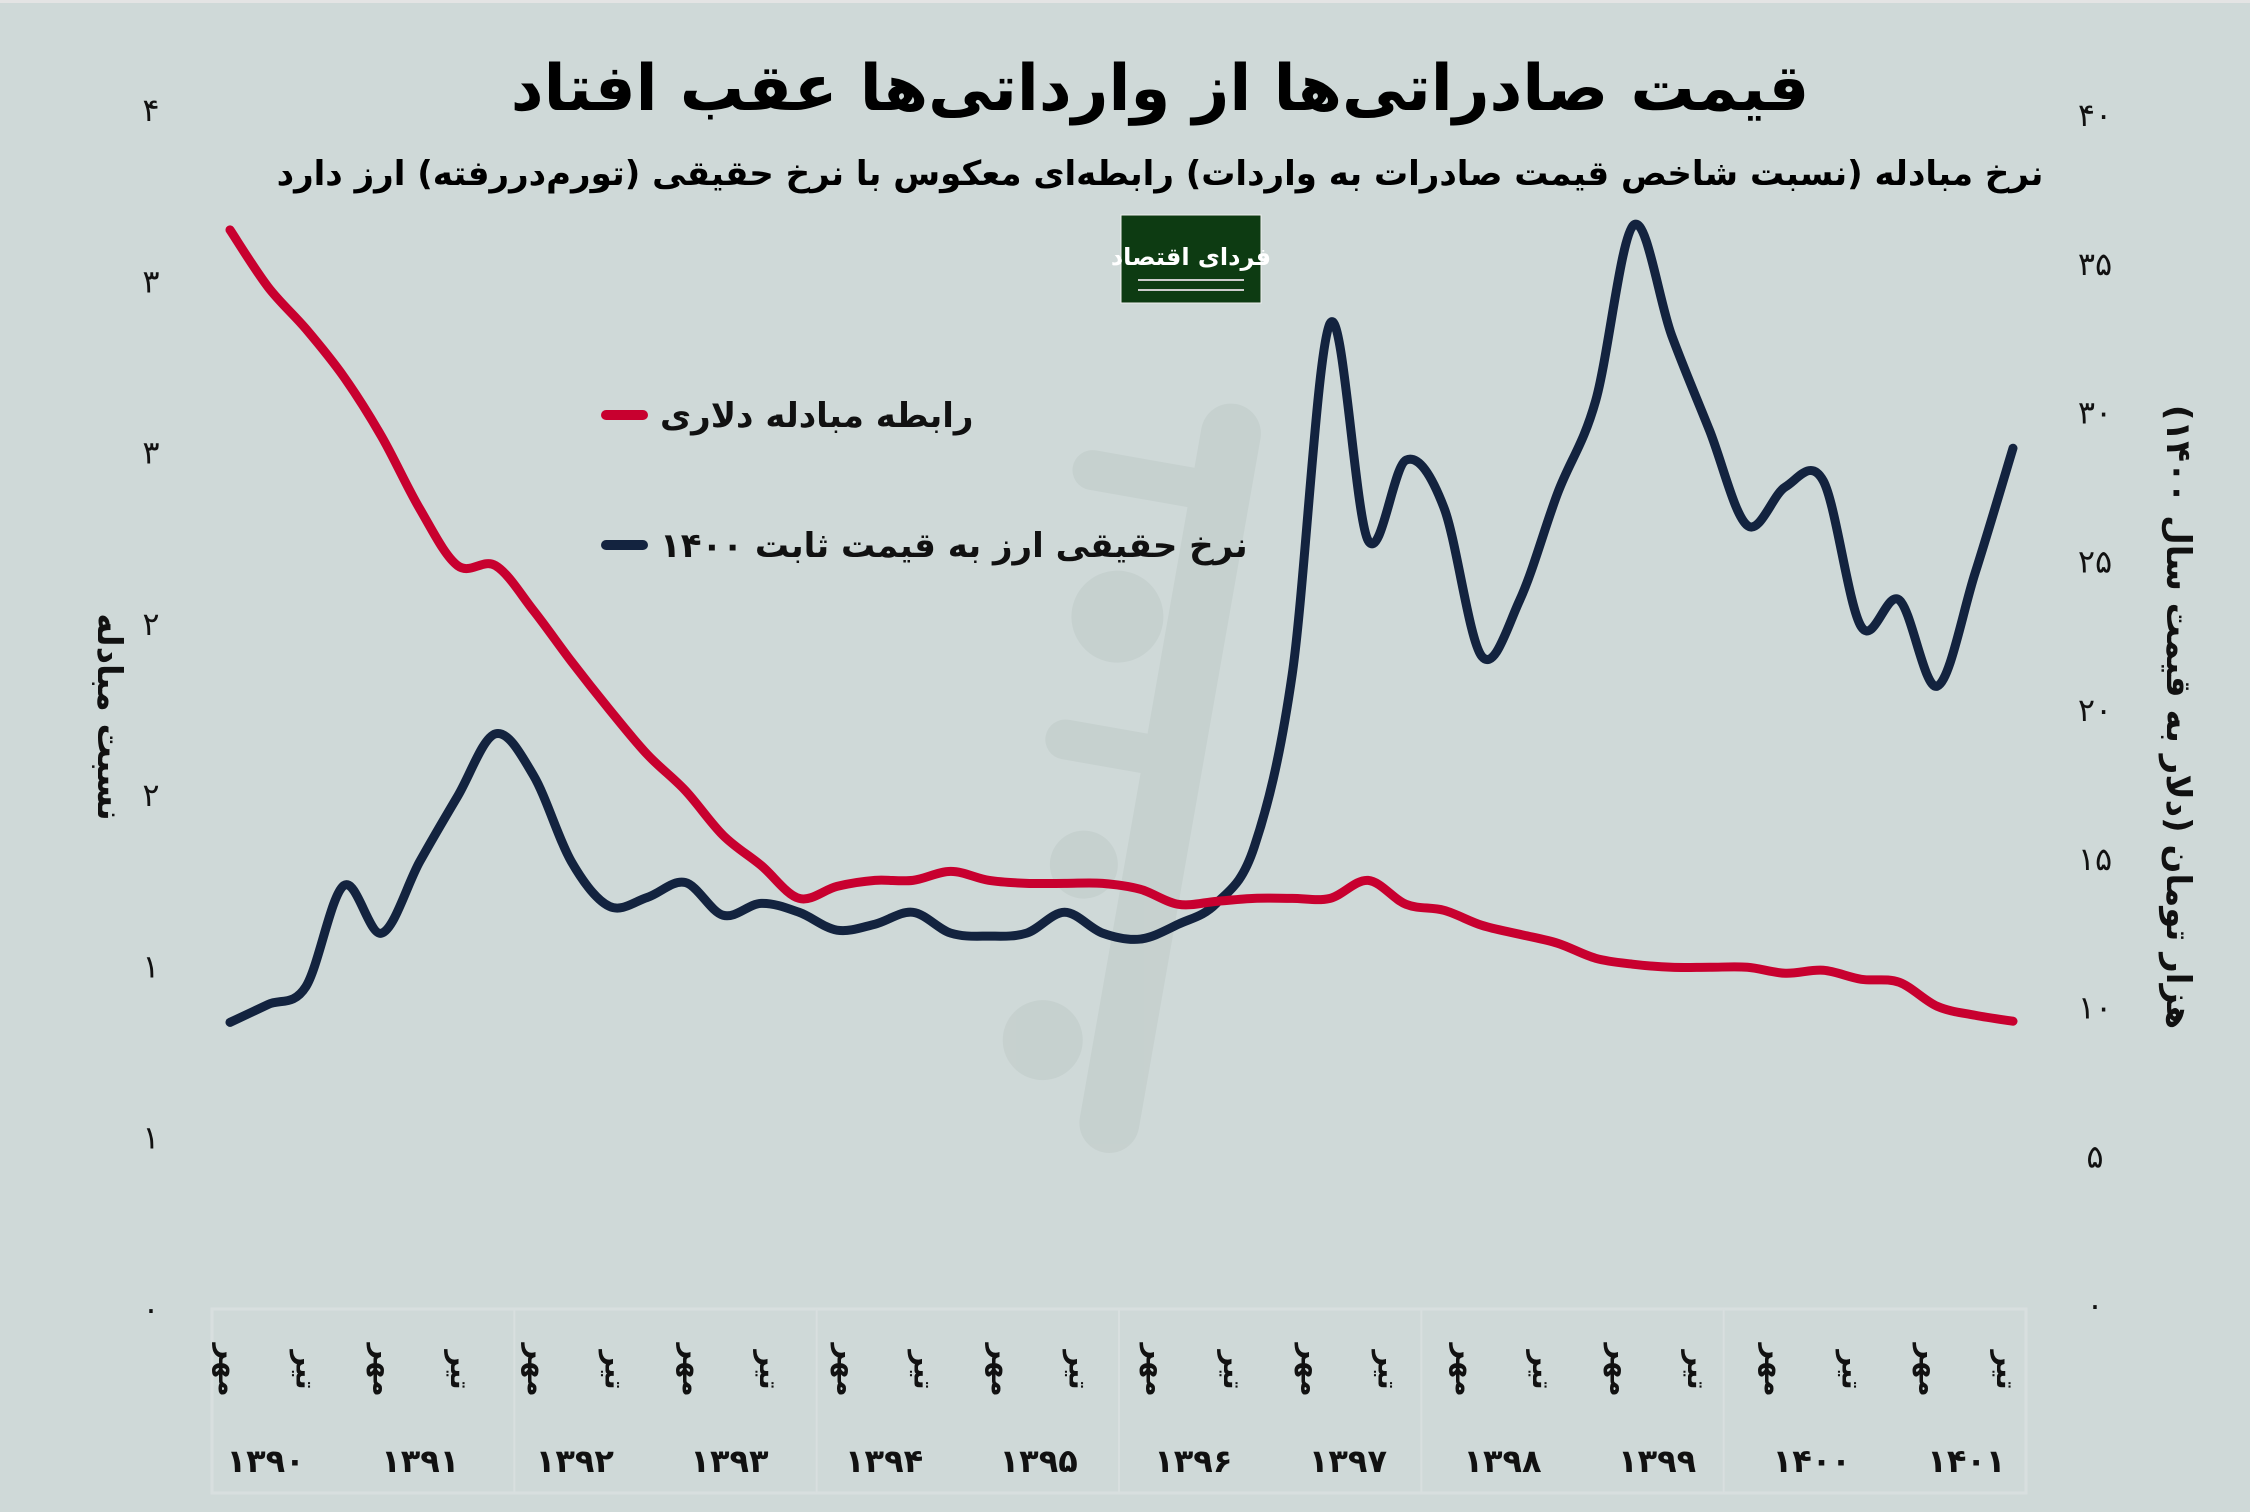 The width and height of the screenshot is (2250, 1512). I want to click on right-tick-label: ۰, so click(2094, 1305).